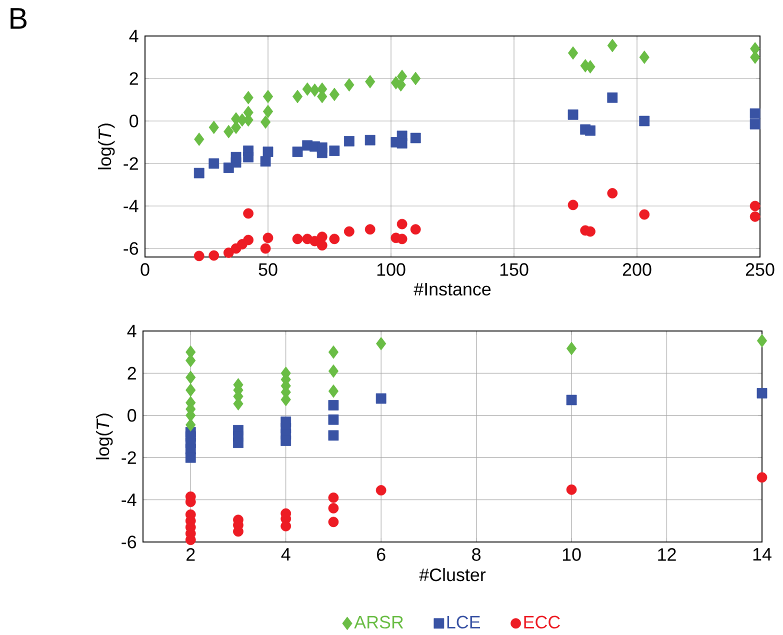 This screenshot has height=635, width=783. Describe the element at coordinates (463, 622) in the screenshot. I see `legend-label: LCE` at that location.